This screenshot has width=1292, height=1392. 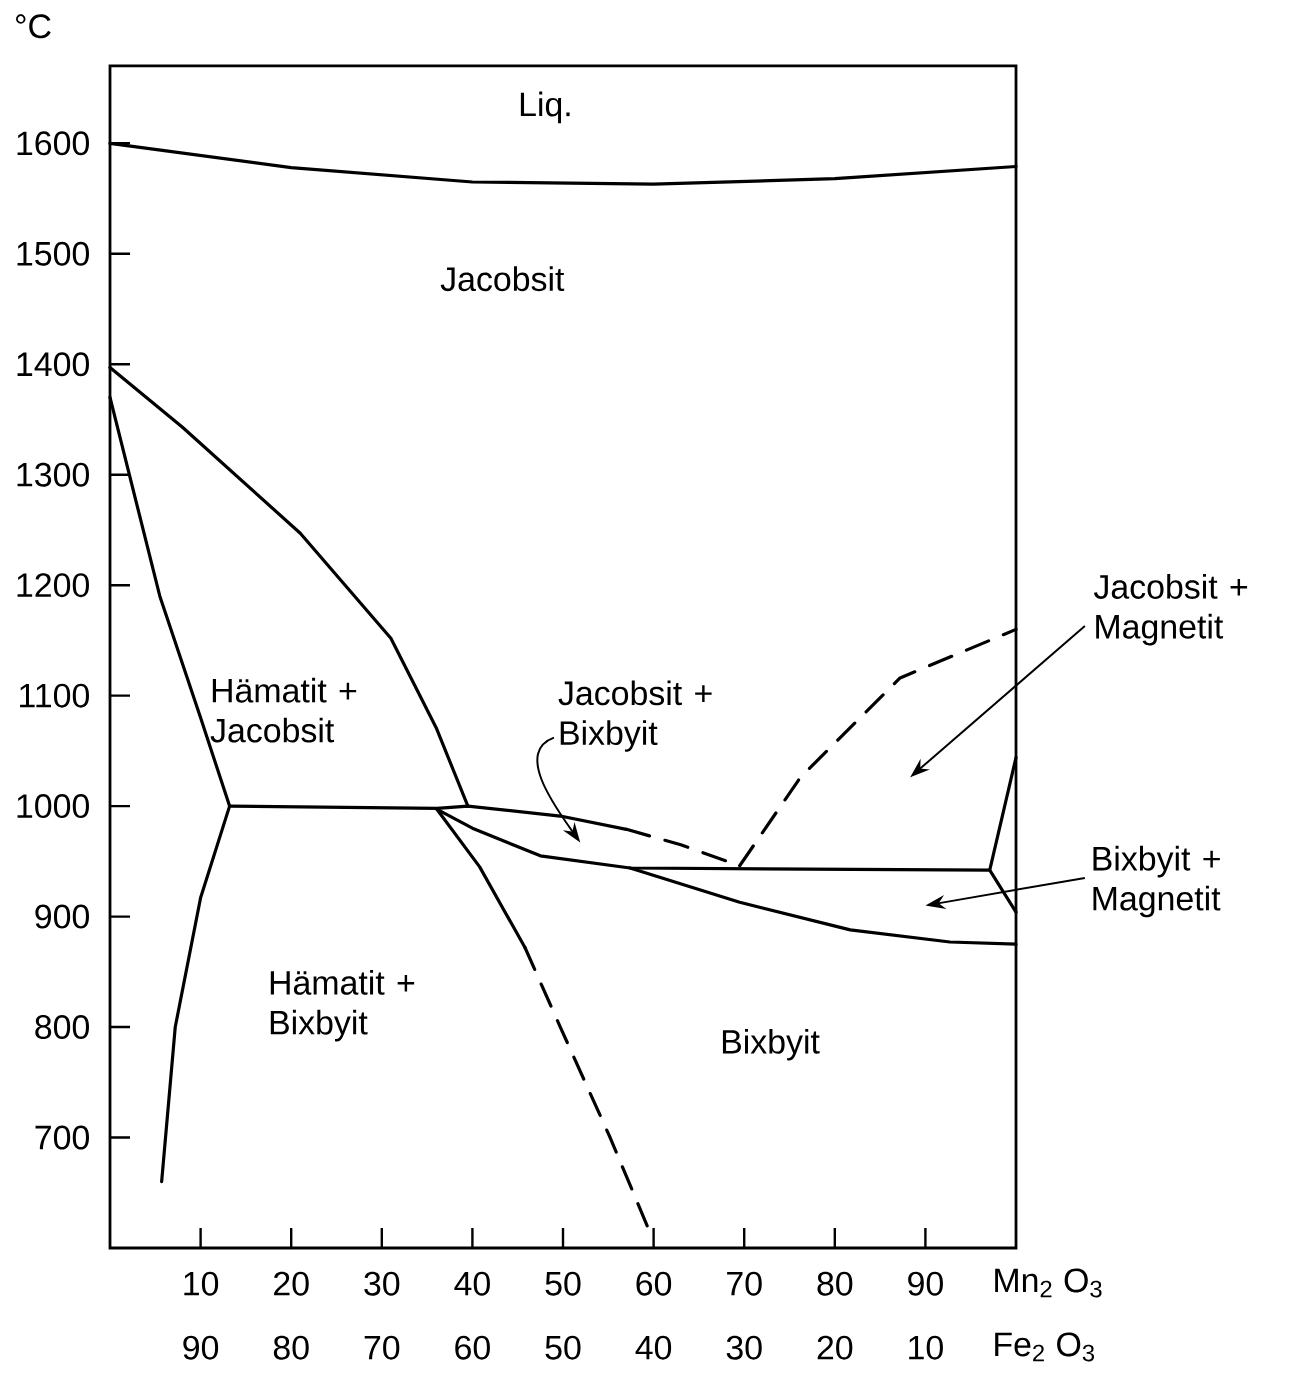 I want to click on x2-tick-label: 50, so click(x=563, y=1347).